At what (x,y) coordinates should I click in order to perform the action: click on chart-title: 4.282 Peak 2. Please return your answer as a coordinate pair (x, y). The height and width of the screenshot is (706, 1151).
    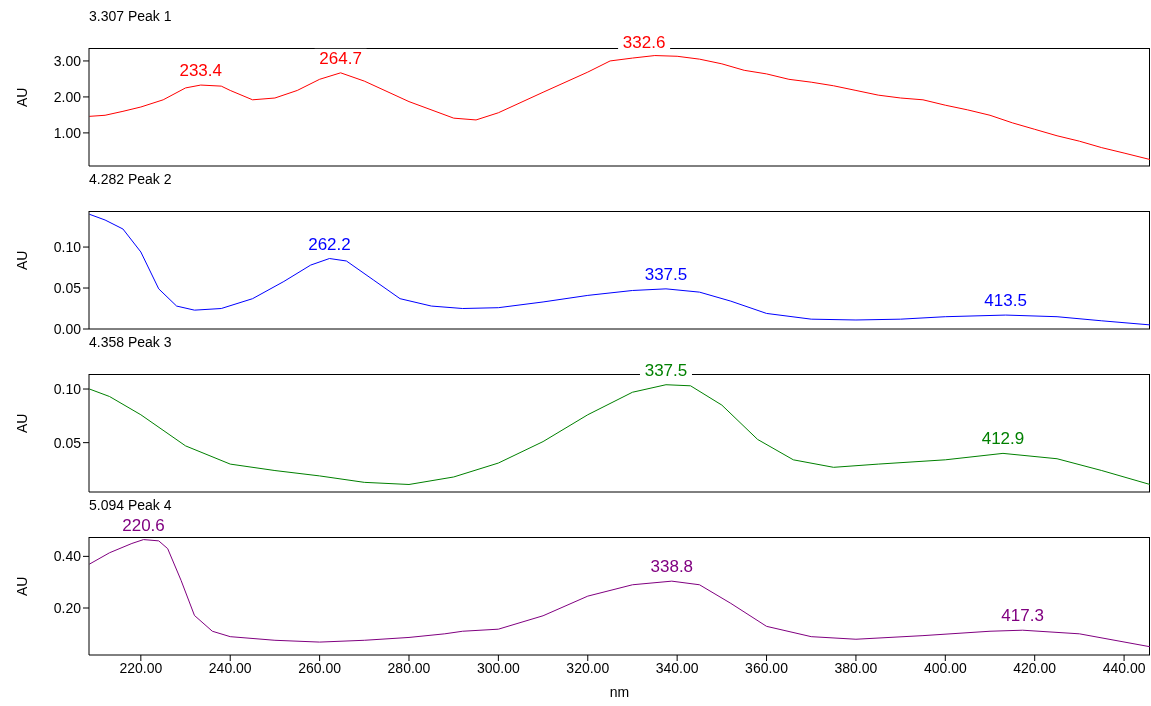
    Looking at the image, I should click on (130, 179).